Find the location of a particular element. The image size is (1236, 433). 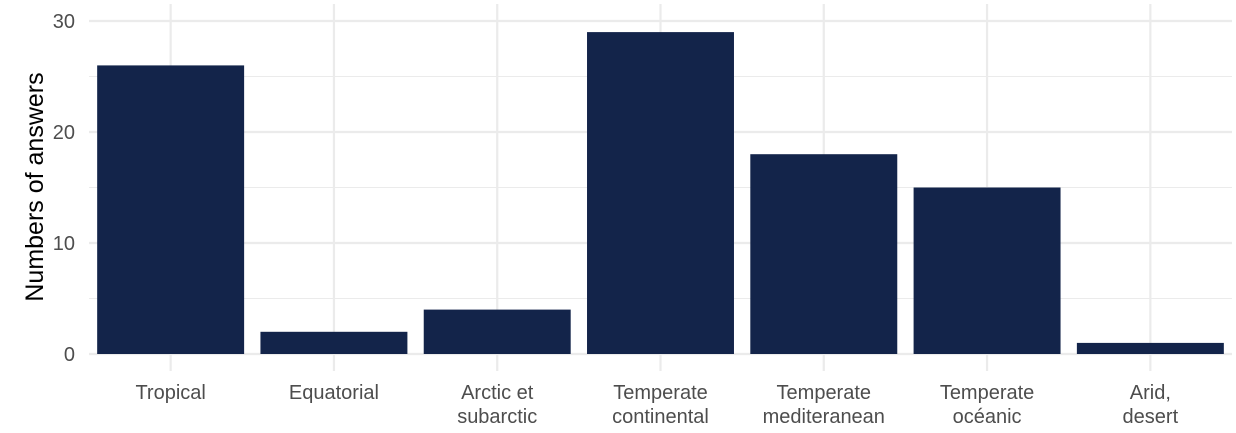

x-tick-label: Arid, desert is located at coordinates (1151, 405).